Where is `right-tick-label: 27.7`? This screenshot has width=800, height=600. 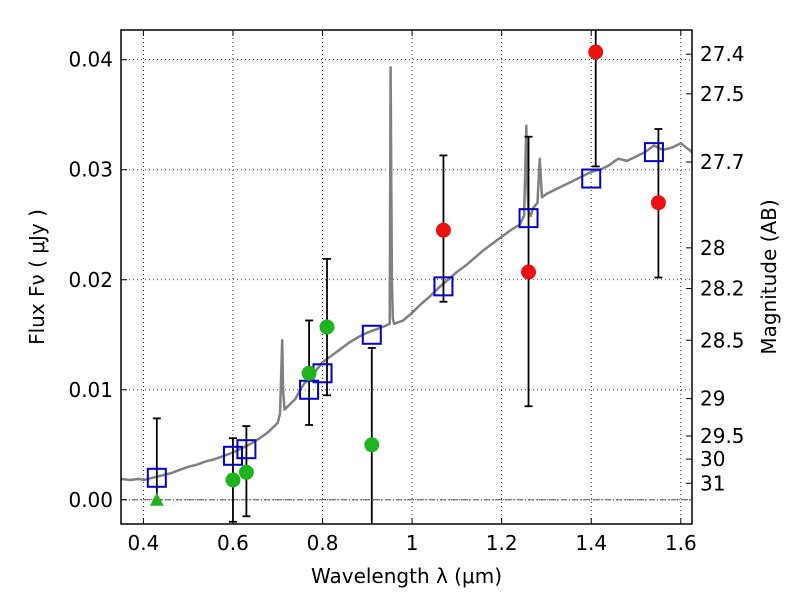
right-tick-label: 27.7 is located at coordinates (722, 162).